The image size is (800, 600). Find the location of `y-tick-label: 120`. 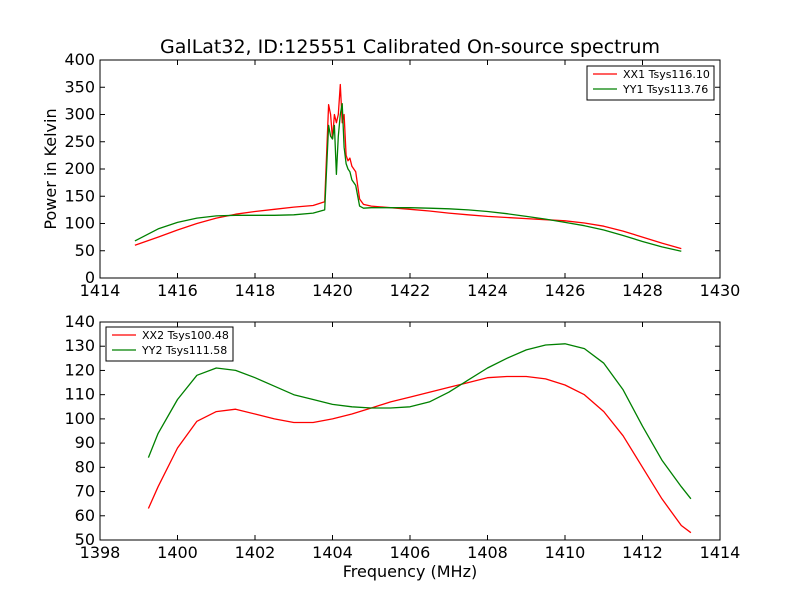

y-tick-label: 120 is located at coordinates (79, 369).